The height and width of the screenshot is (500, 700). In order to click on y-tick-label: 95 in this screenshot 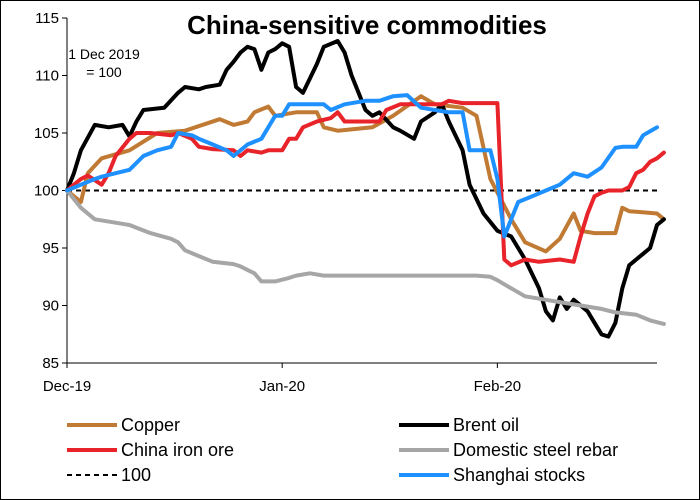, I will do `click(50, 248)`.